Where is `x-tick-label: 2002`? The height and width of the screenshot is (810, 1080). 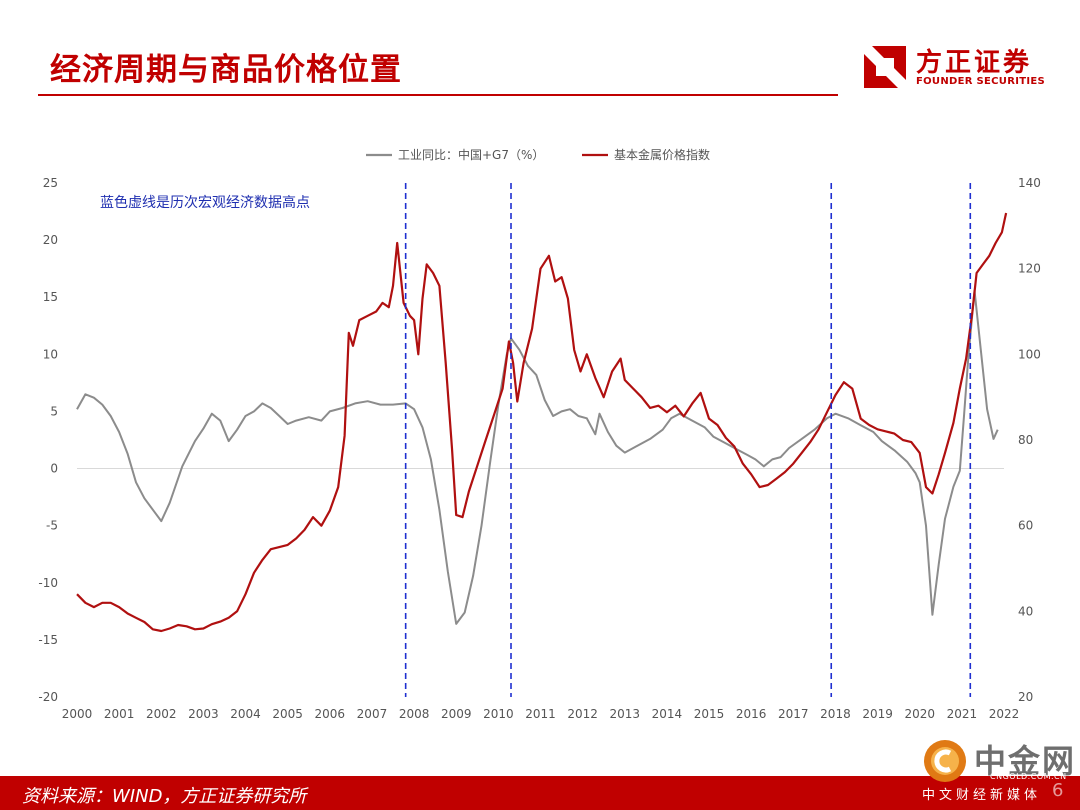
x-tick-label: 2002 is located at coordinates (161, 714).